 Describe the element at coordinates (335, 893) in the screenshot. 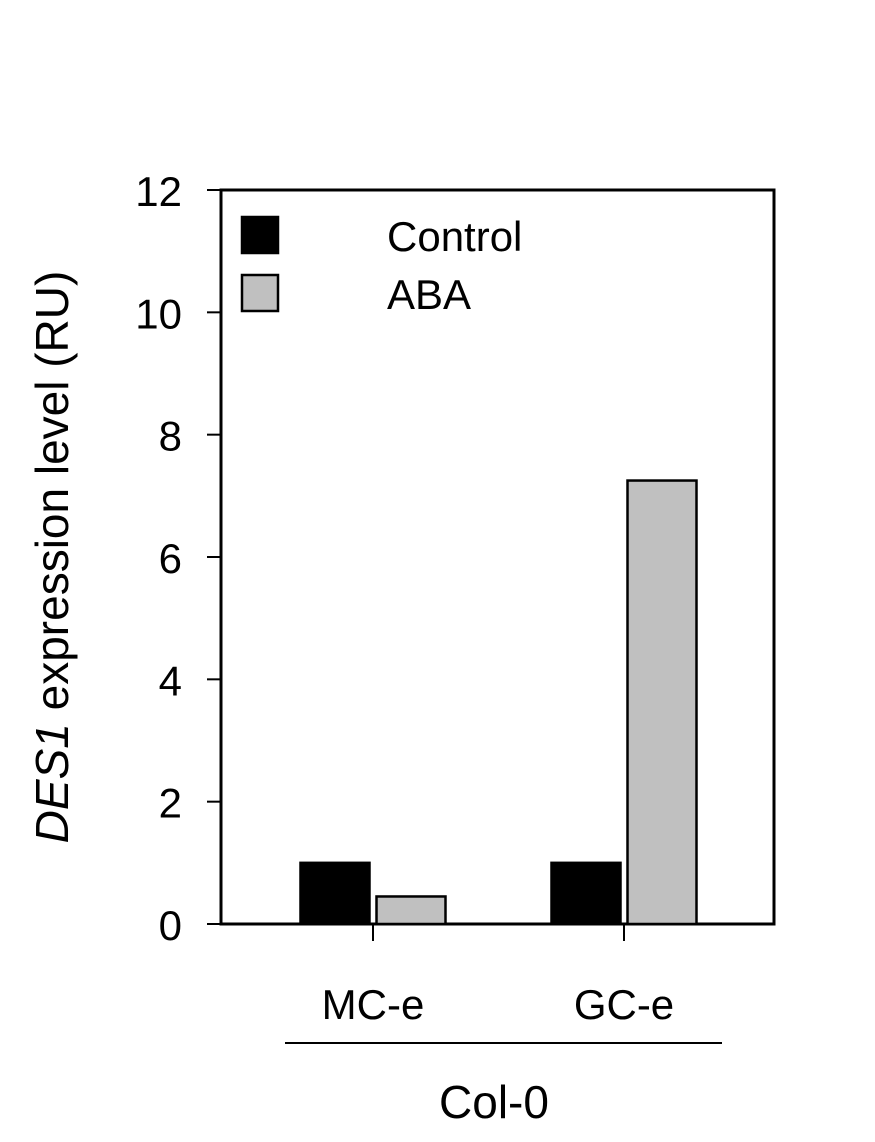

I see `bar-control-mc-e` at that location.